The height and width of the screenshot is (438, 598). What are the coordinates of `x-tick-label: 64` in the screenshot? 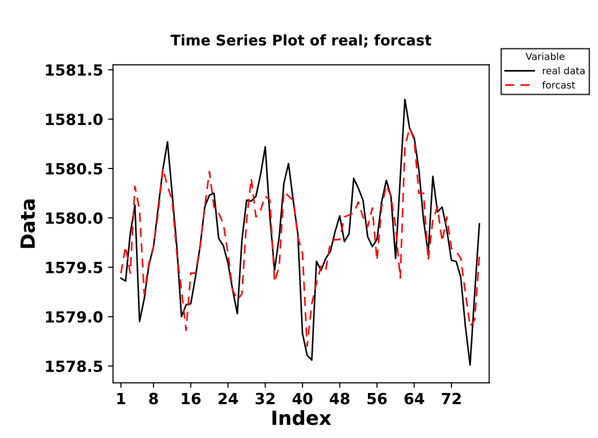 It's located at (414, 398).